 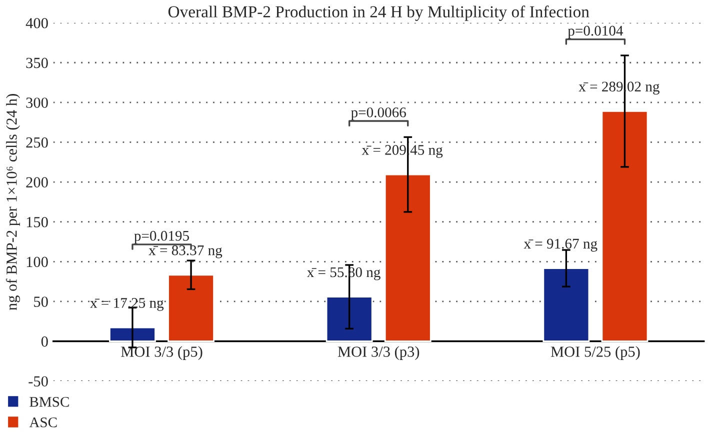 What do you see at coordinates (13, 202) in the screenshot?
I see `y-axis-title: ng of BMP-2 per 1×10⁶ cells (24 h)` at bounding box center [13, 202].